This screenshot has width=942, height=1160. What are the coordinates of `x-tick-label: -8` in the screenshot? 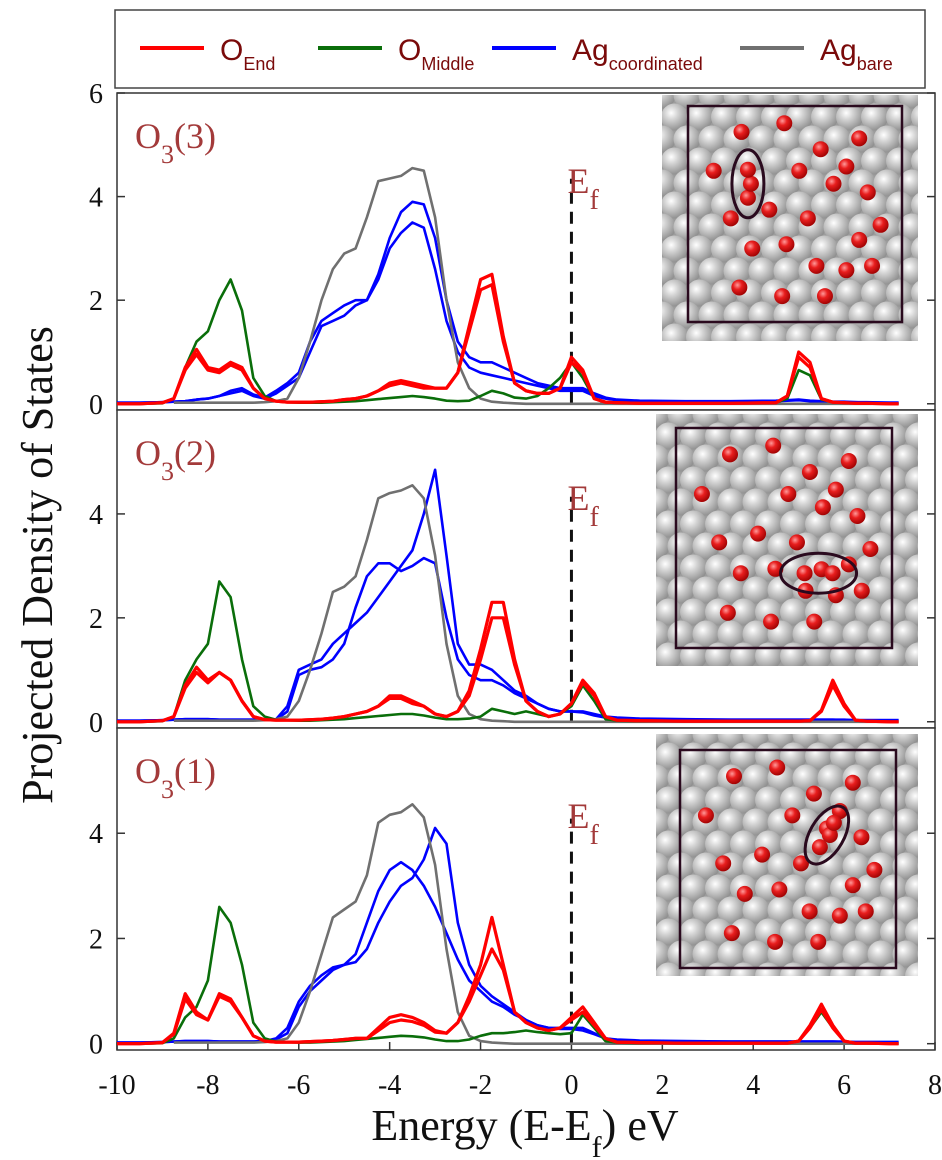 It's located at (207, 1085).